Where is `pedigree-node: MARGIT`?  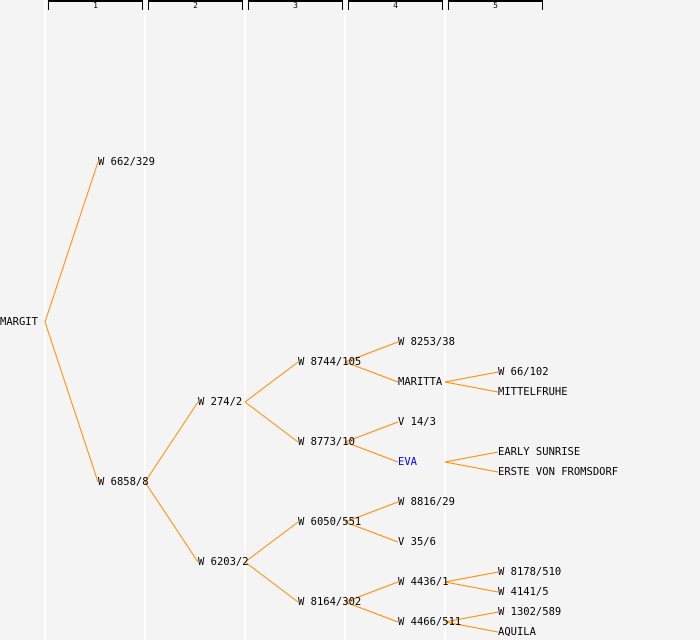 pedigree-node: MARGIT is located at coordinates (19, 322).